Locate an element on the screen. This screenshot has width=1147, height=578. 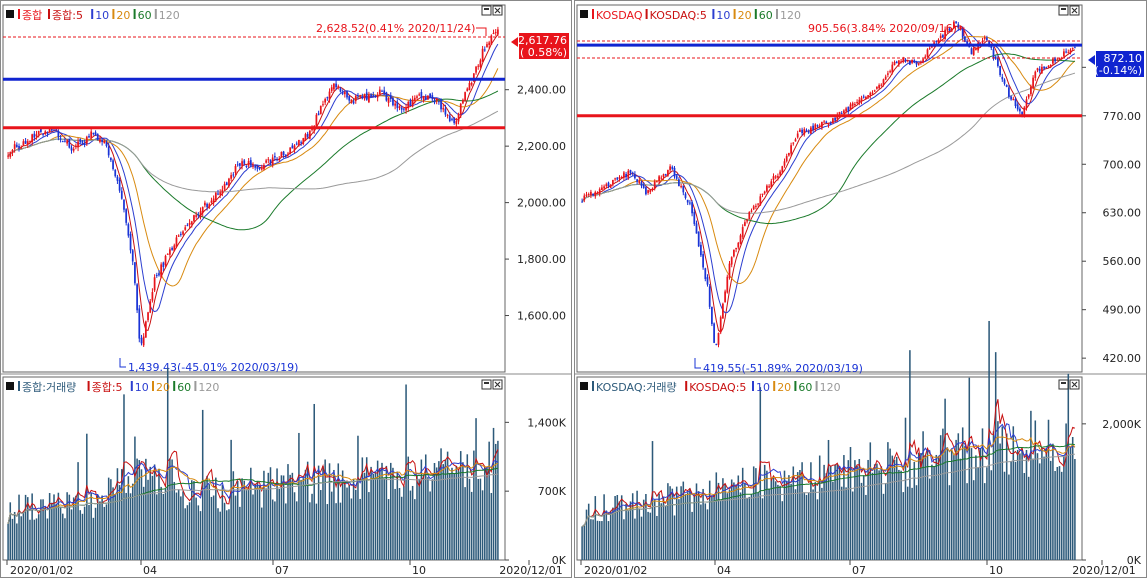
maximize-frame is located at coordinates (1063, 384).